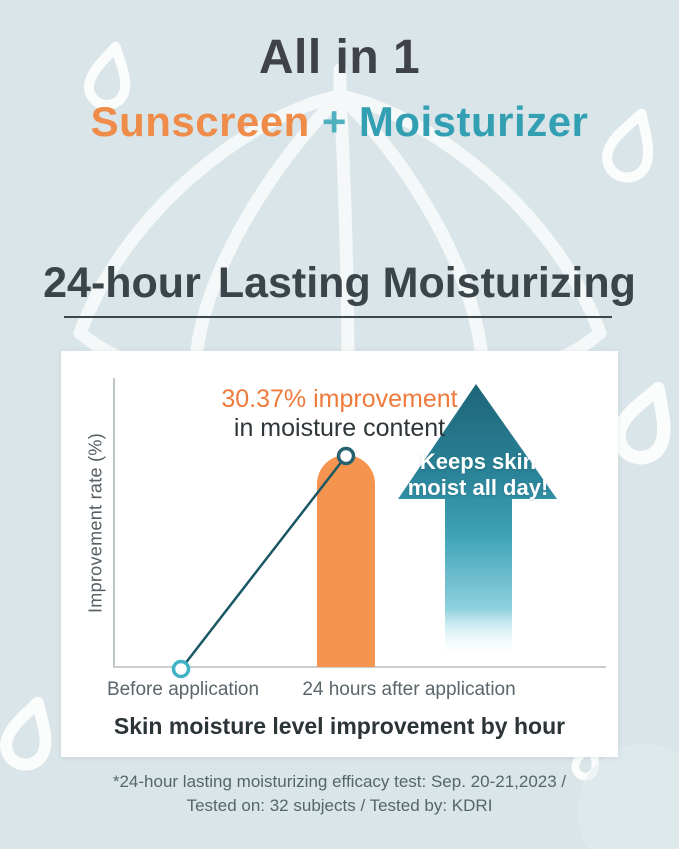 The image size is (679, 849). I want to click on subtitle-sunscreen: Sunscreen, so click(200, 121).